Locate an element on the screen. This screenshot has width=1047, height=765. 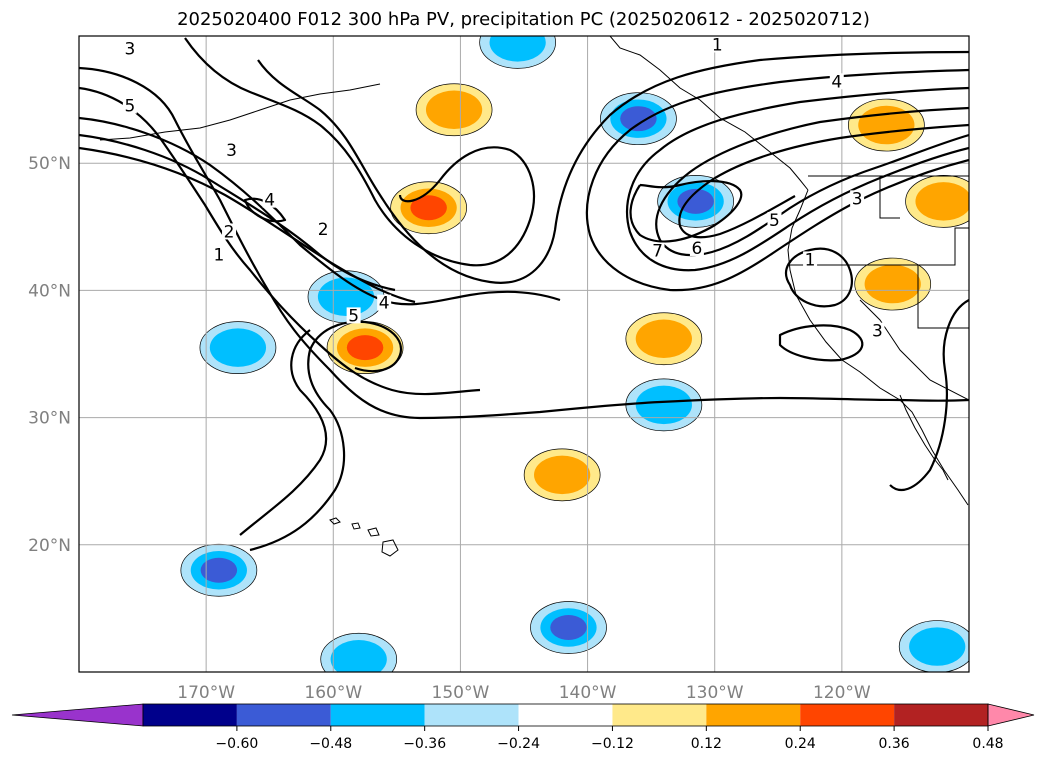
latitude-label: 50°N is located at coordinates (49, 164).